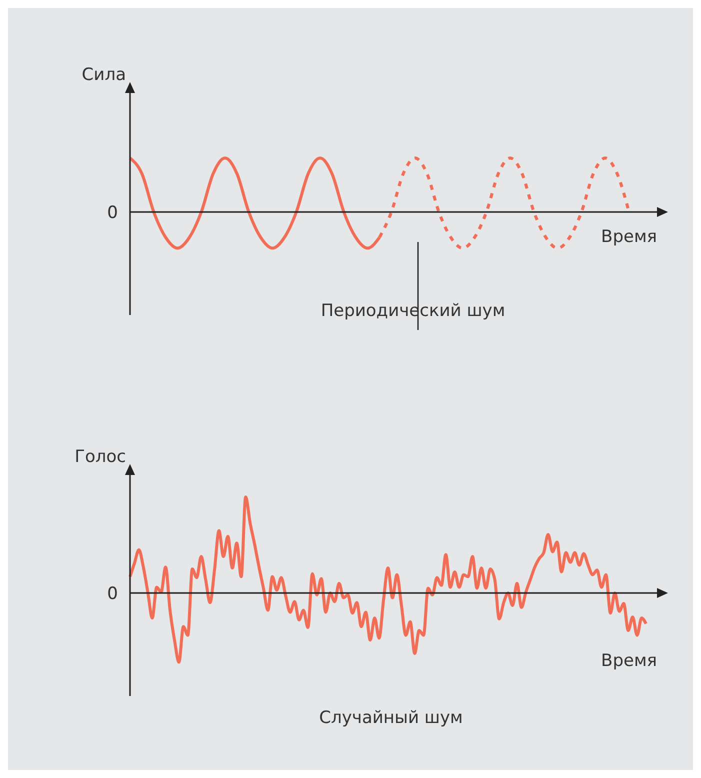 This screenshot has width=701, height=778. I want to click on text: Случайный шум, so click(391, 718).